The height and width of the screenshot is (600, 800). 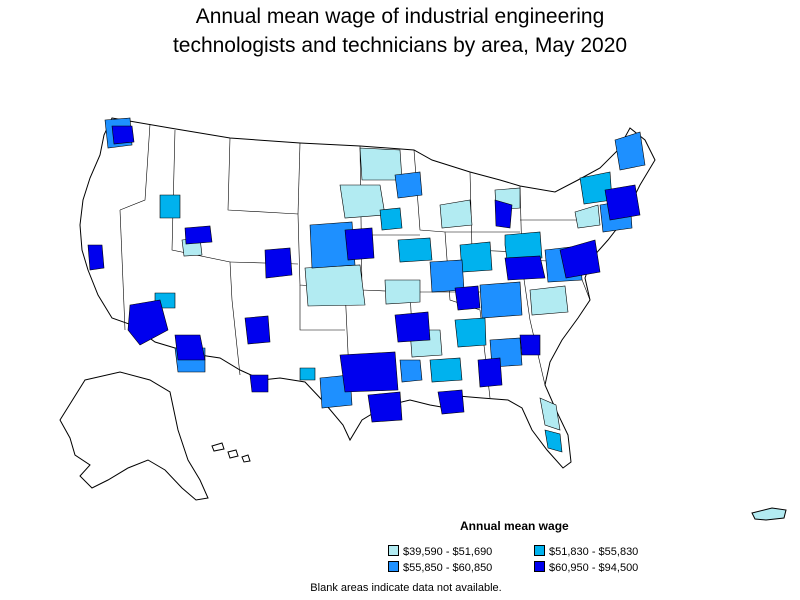 I want to click on legend-item-range-3: $55,850 - $60,850, so click(x=440, y=567).